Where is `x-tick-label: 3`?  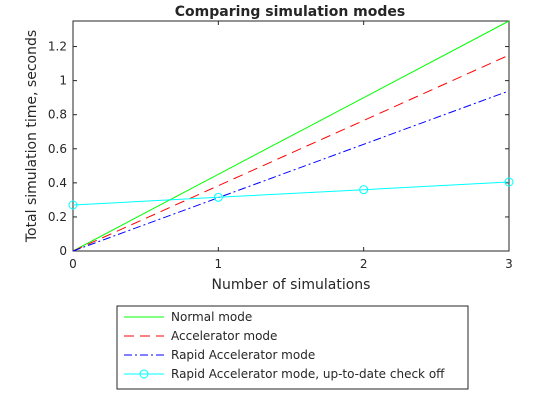 x-tick-label: 3 is located at coordinates (509, 264).